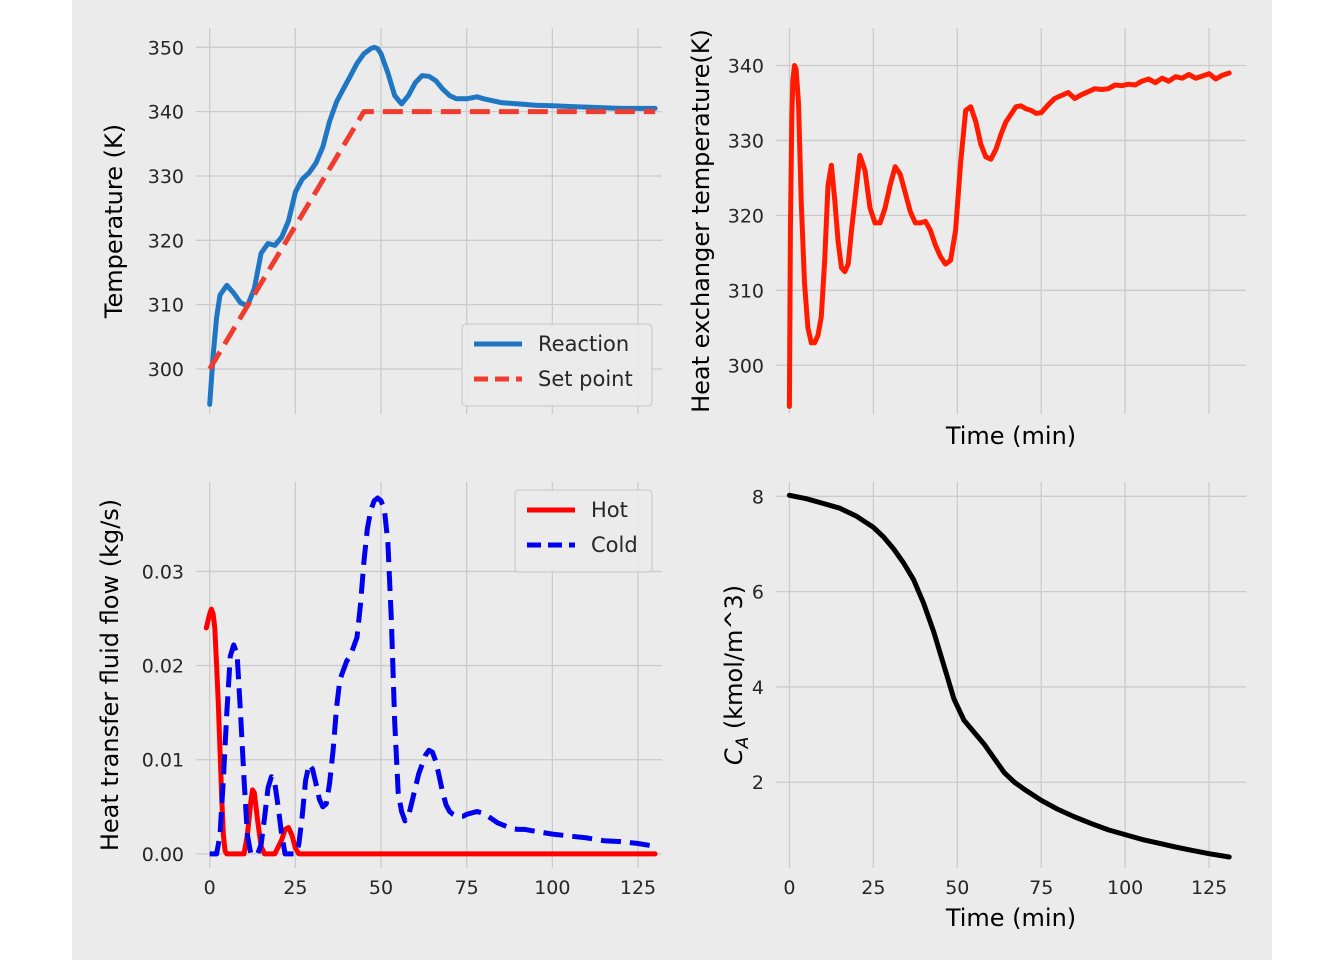 The height and width of the screenshot is (960, 1344). Describe the element at coordinates (701, 221) in the screenshot. I see `y-axis-label: Heat exchanger temperature(K)` at that location.